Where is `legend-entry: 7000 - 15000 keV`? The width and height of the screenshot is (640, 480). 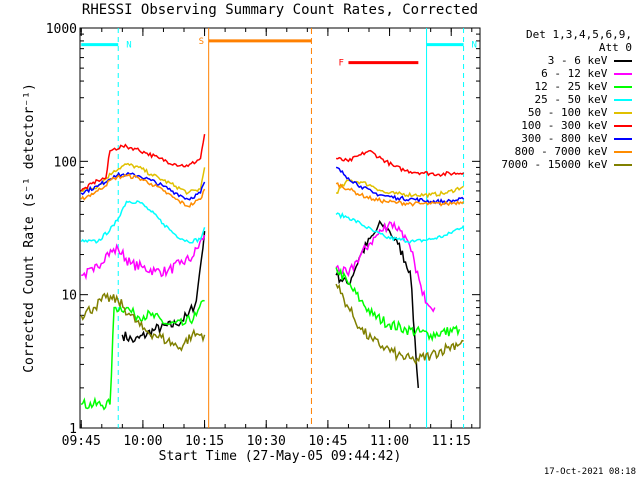 legend-entry: 7000 - 15000 keV is located at coordinates (566, 164).